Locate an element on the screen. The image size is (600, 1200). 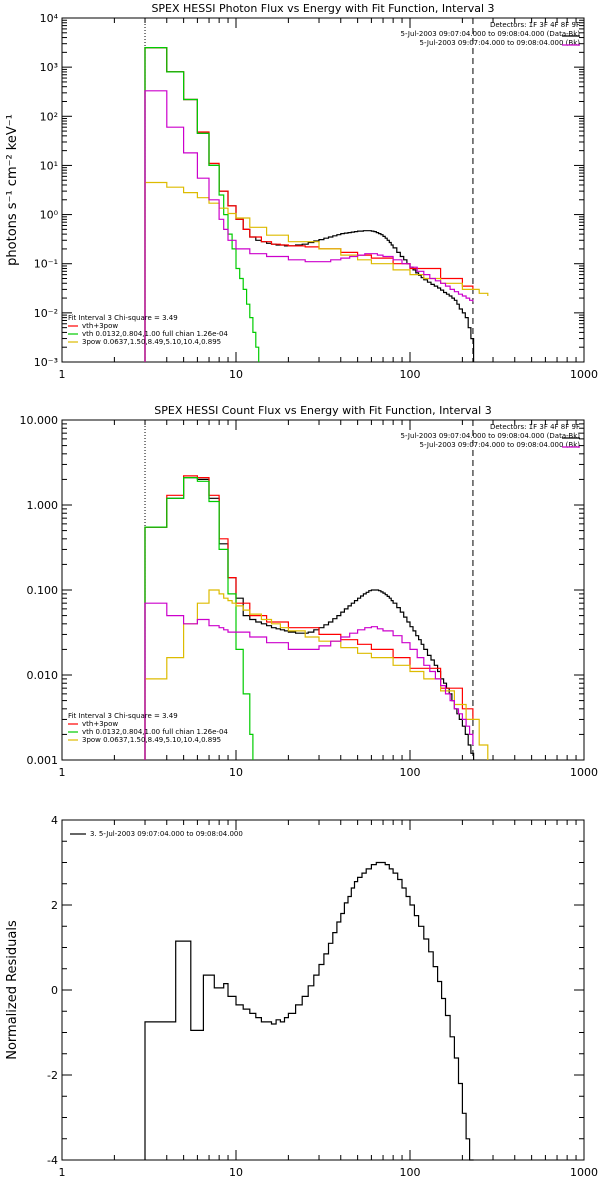
y-tick-label: 10³ is located at coordinates (49, 67).